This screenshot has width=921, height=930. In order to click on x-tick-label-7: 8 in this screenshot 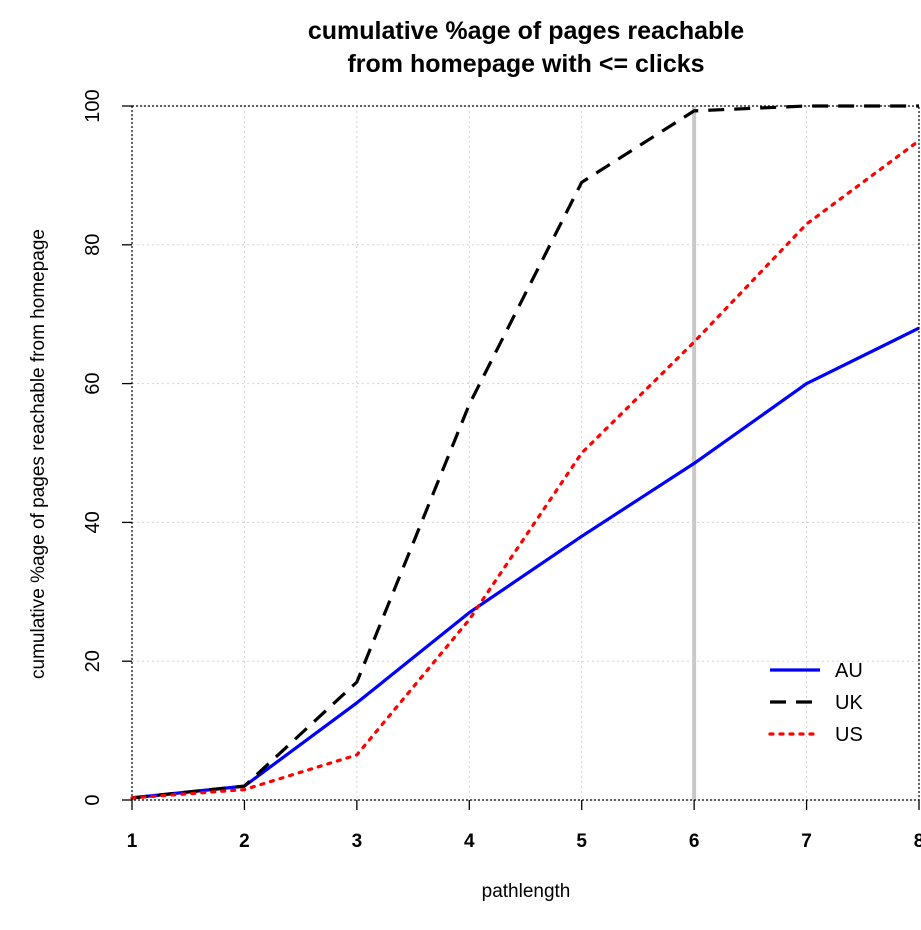, I will do `click(917, 841)`.